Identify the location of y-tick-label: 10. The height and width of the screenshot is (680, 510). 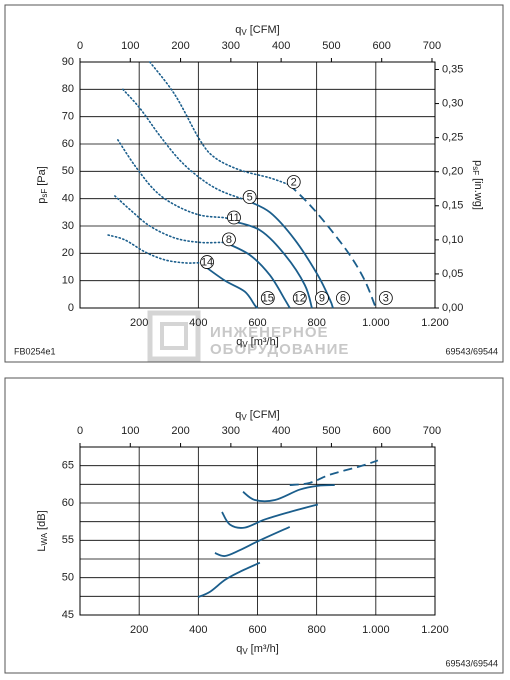
(68, 281).